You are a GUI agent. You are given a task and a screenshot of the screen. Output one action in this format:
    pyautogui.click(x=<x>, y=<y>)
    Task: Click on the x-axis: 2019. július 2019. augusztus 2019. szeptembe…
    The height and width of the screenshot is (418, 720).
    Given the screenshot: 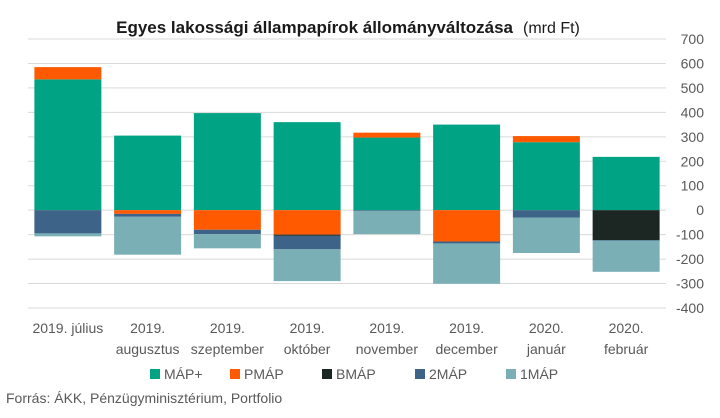 What is the action you would take?
    pyautogui.click(x=340, y=338)
    